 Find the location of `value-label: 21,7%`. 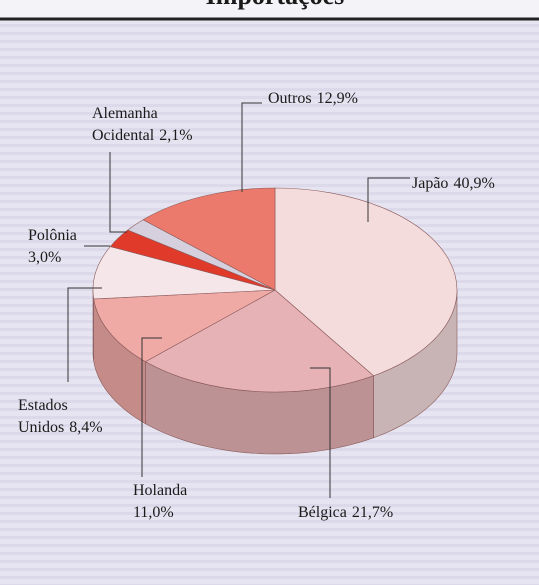

value-label: 21,7% is located at coordinates (372, 512).